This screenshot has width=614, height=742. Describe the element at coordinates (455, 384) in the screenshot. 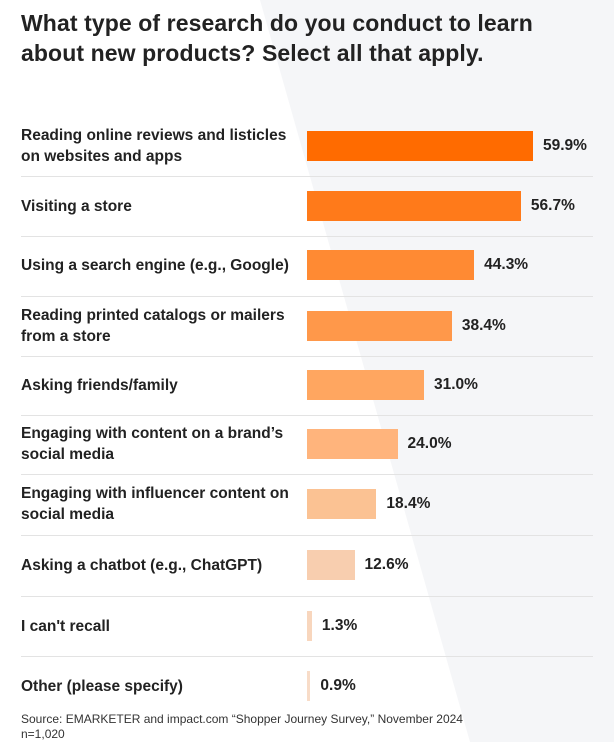

I see `value-label: 31.0%` at that location.